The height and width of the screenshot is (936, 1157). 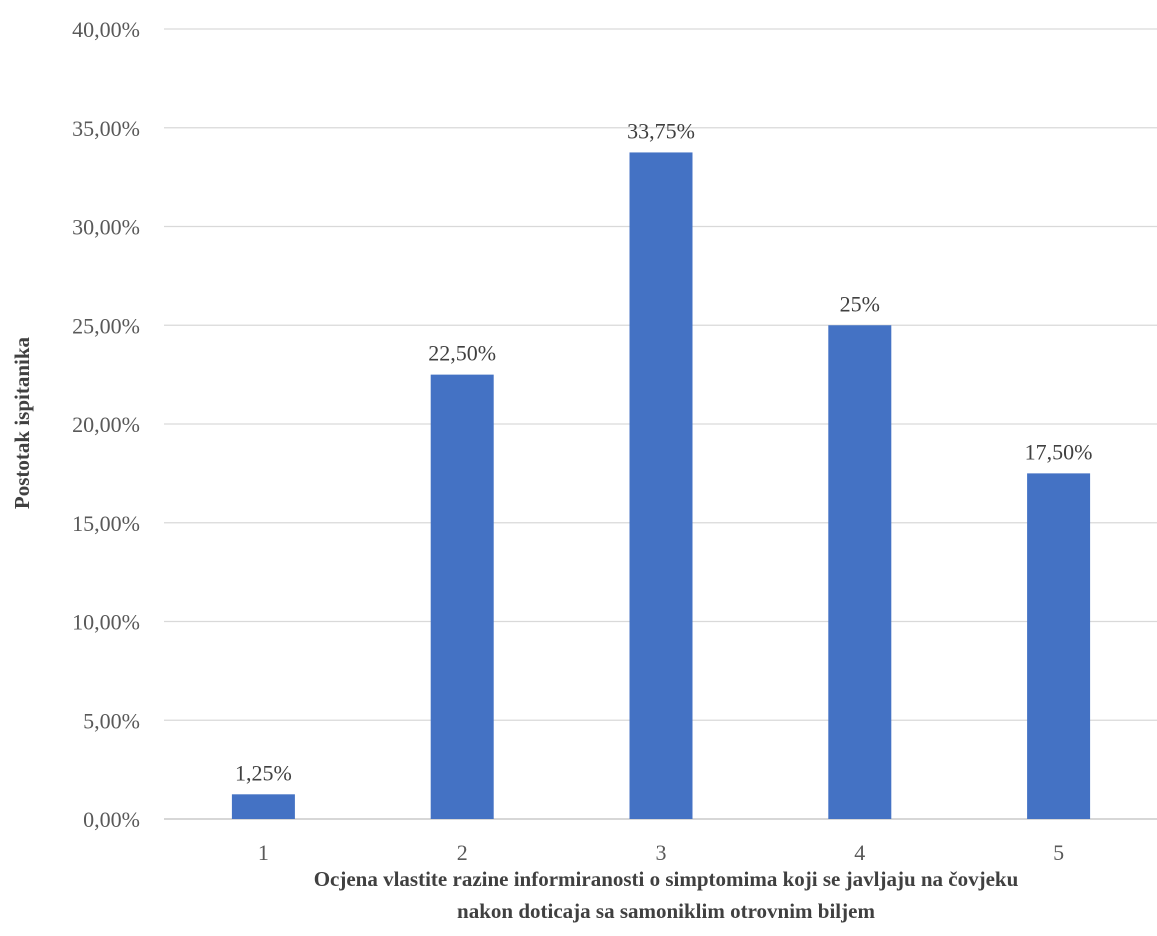 What do you see at coordinates (22, 422) in the screenshot?
I see `y-axis-title: Postotak ispitanika` at bounding box center [22, 422].